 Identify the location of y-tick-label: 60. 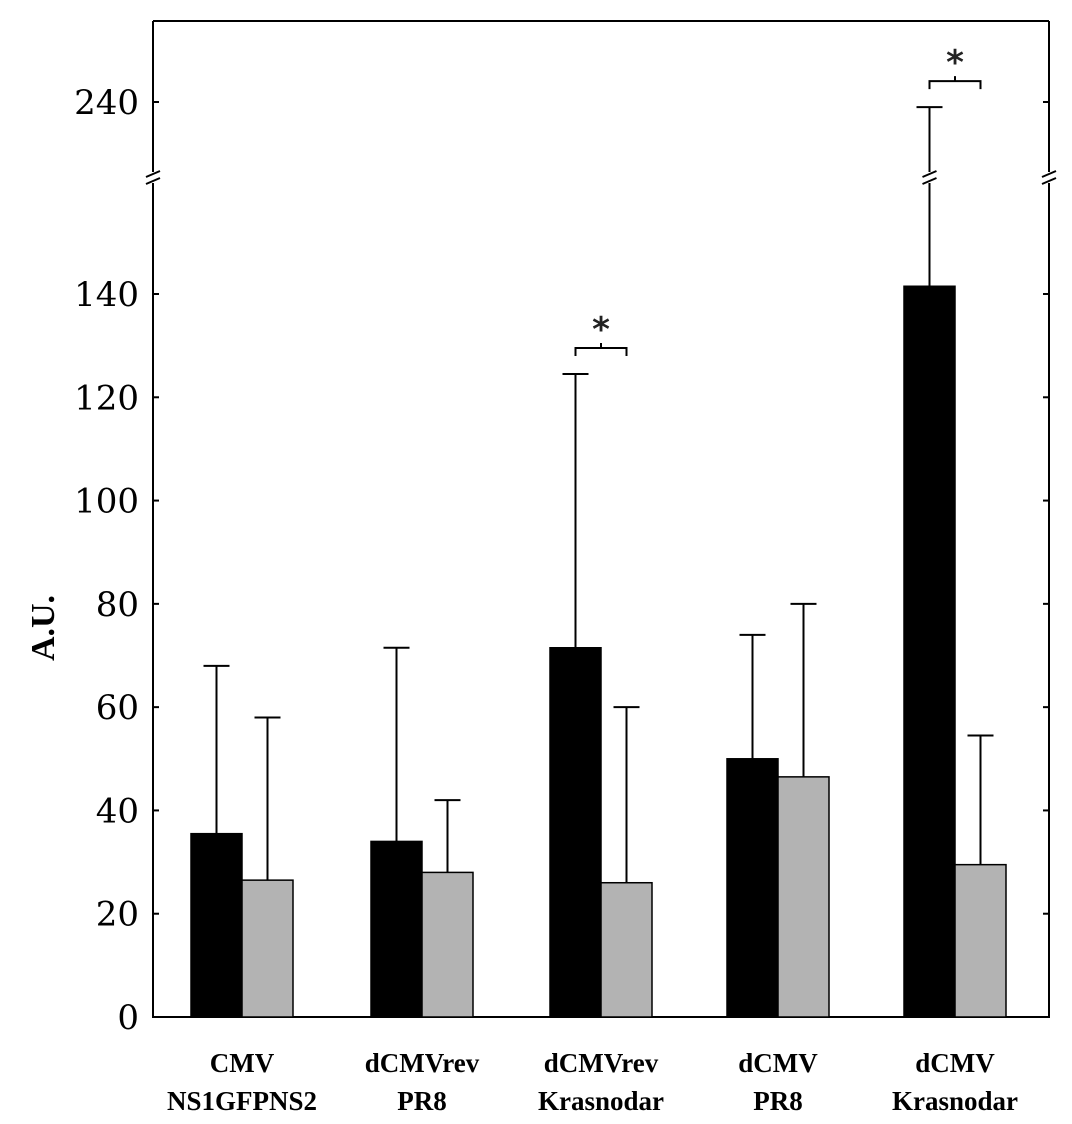
(117, 708).